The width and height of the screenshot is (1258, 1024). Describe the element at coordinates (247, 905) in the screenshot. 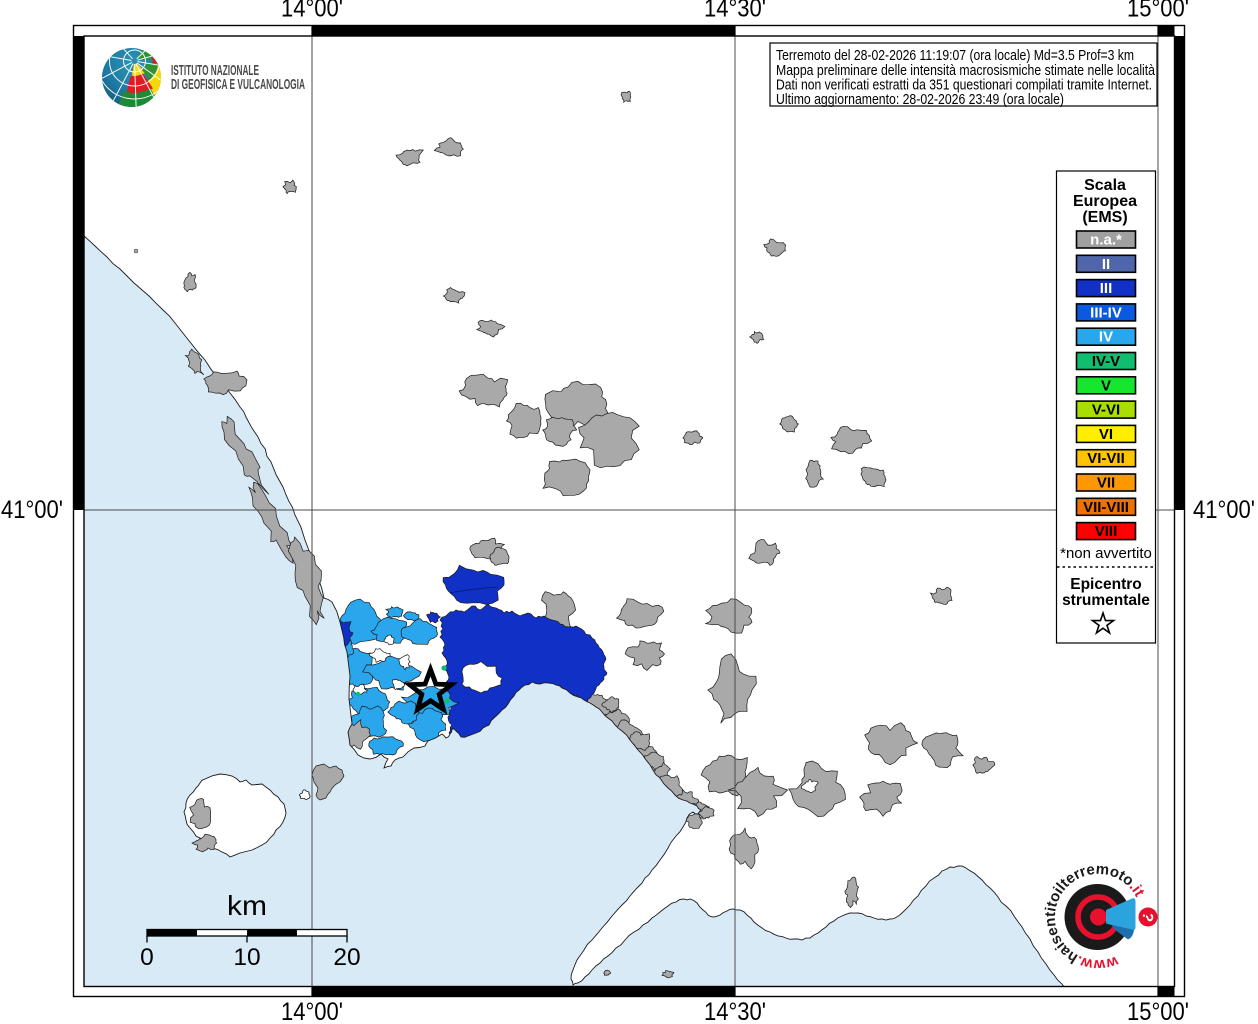

I see `svg-text: km` at that location.